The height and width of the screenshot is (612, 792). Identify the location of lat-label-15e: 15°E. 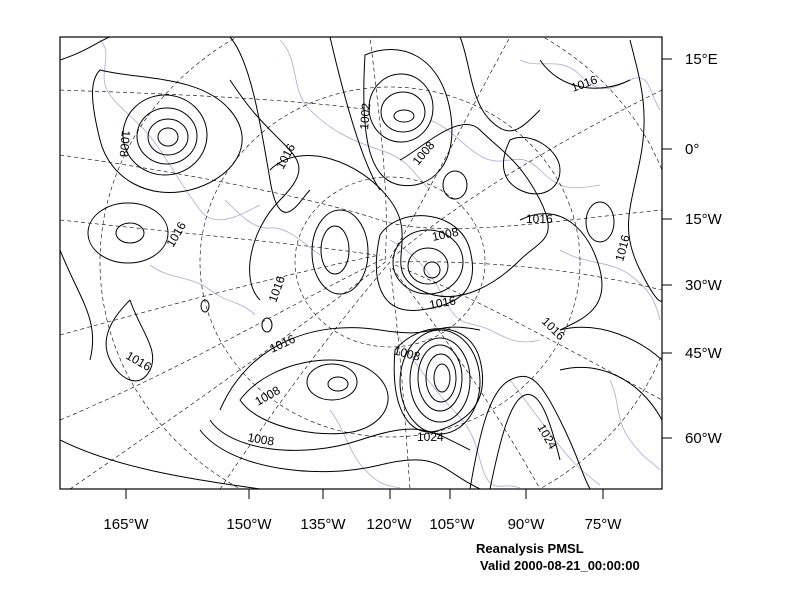
(701, 59).